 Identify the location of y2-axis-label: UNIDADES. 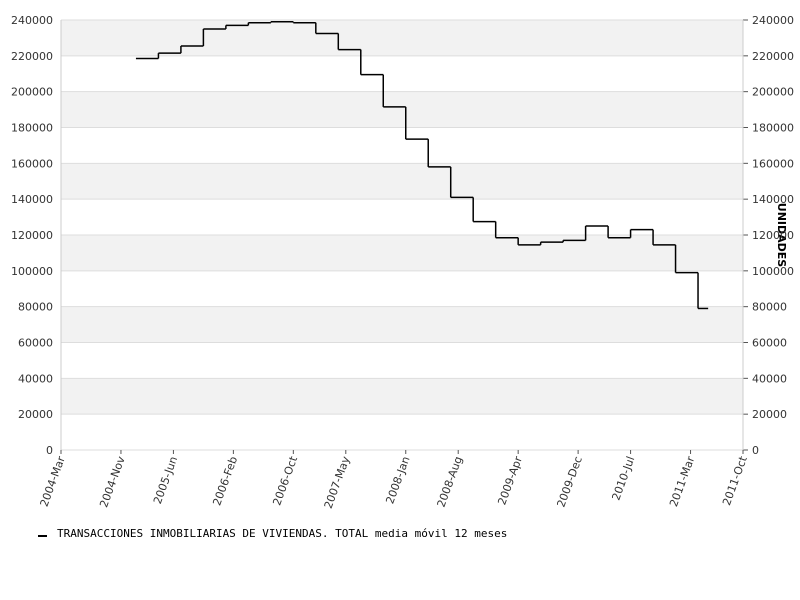
(781, 235).